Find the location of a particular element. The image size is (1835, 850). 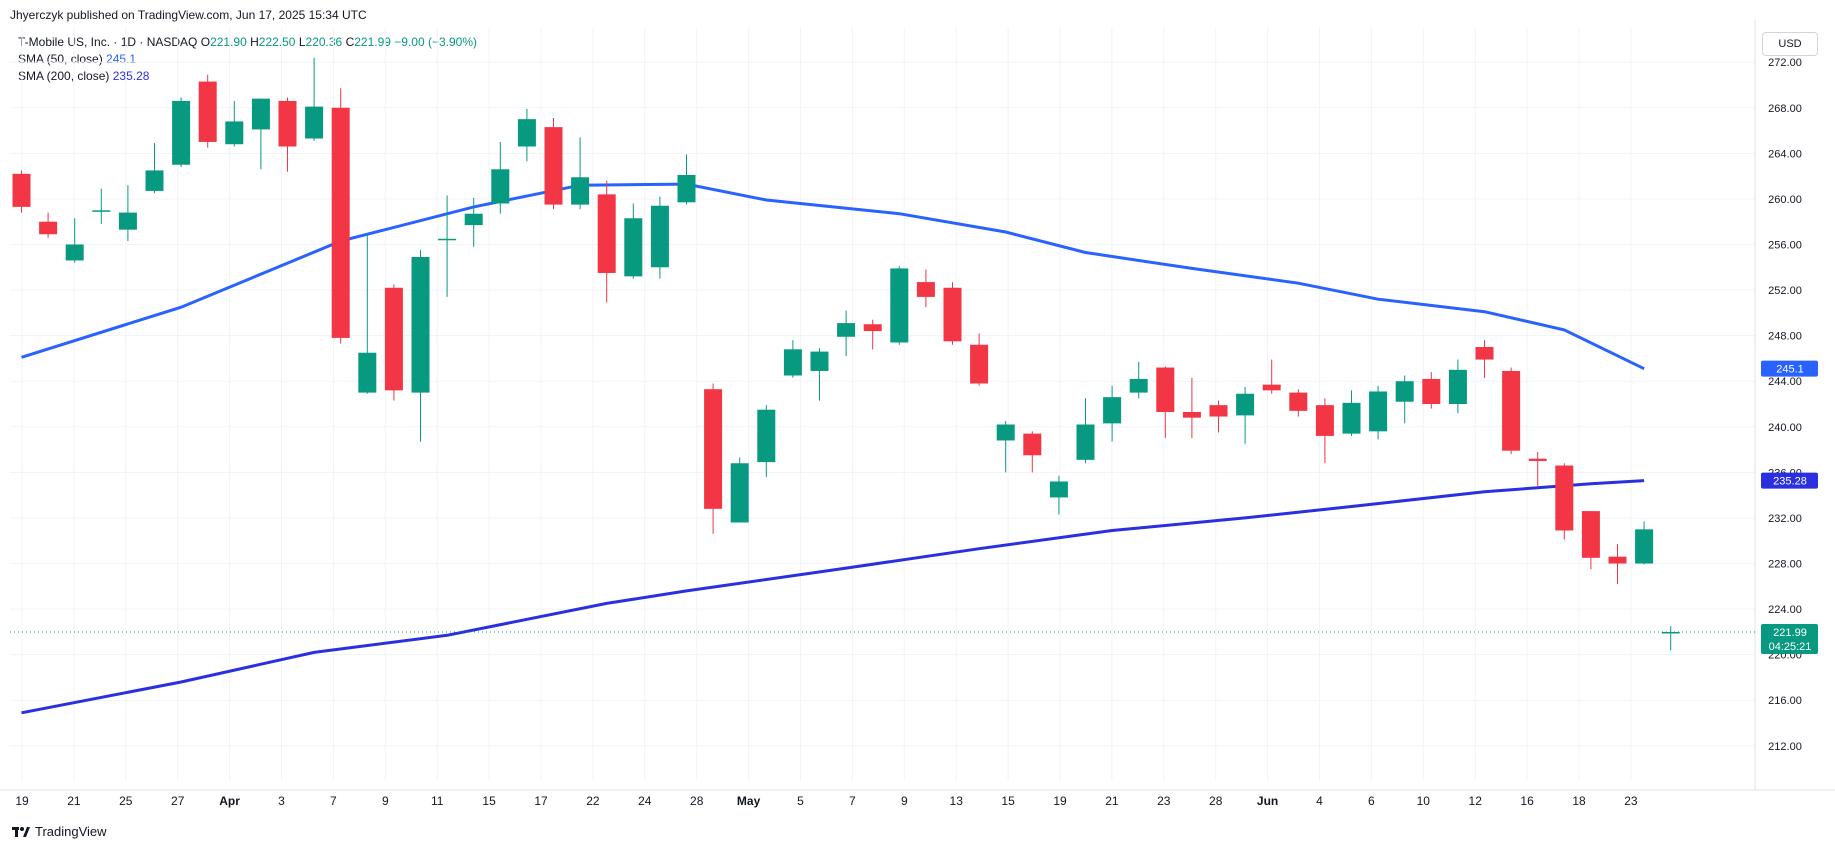

legend-open-label: O is located at coordinates (205, 42).